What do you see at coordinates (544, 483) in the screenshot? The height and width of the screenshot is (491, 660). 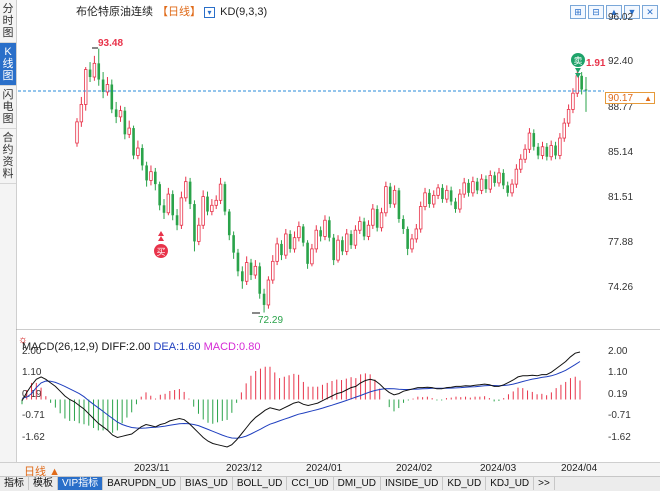 I see `tab-more: >>` at bounding box center [544, 483].